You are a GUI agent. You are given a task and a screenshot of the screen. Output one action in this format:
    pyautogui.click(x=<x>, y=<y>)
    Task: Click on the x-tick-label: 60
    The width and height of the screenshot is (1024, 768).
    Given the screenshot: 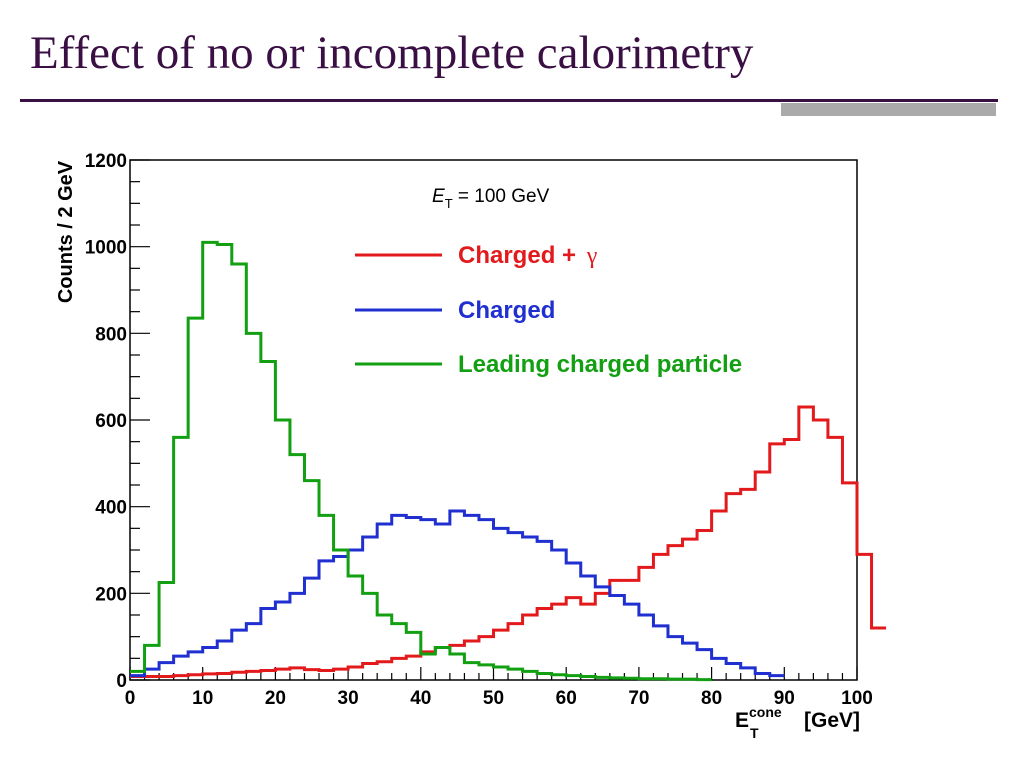 What is the action you would take?
    pyautogui.click(x=566, y=698)
    